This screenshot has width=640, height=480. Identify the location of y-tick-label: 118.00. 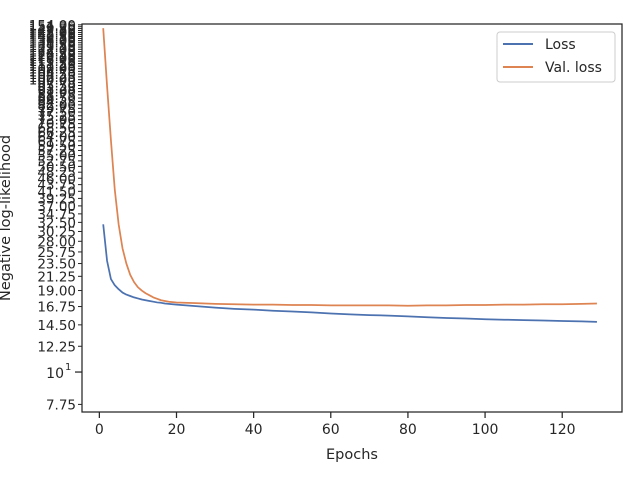
(52, 60).